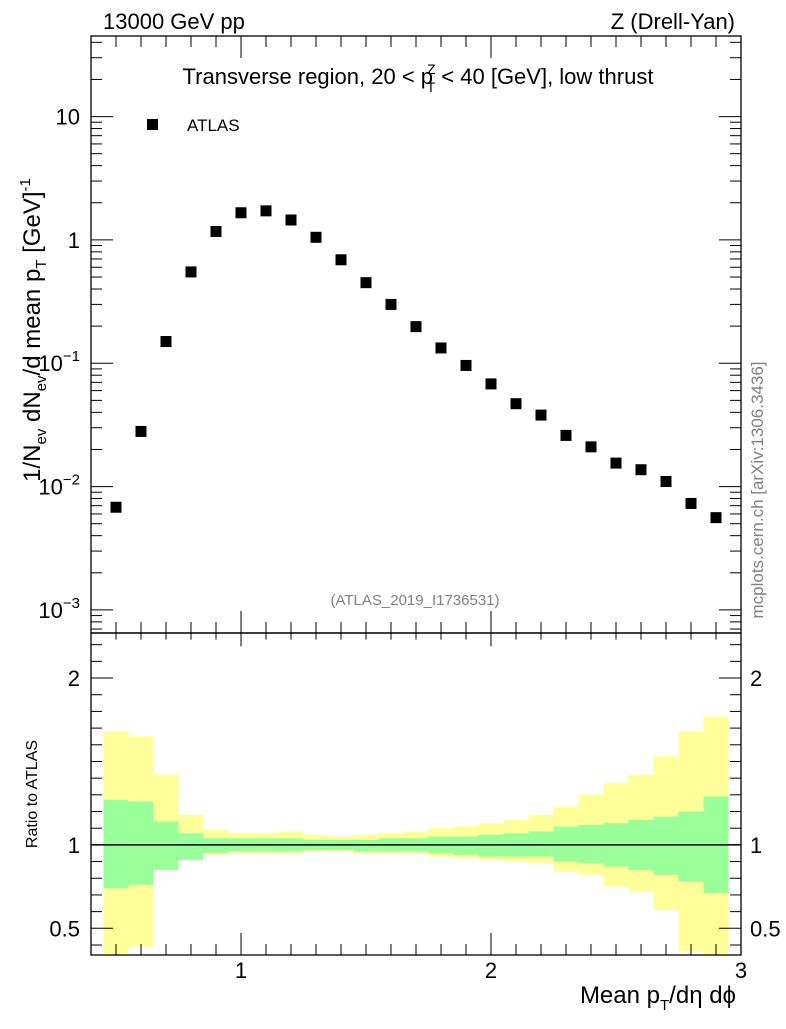 The width and height of the screenshot is (786, 1029). What do you see at coordinates (308, 76) in the screenshot?
I see `plot-title-prefix: Transverse region, 20 < p` at bounding box center [308, 76].